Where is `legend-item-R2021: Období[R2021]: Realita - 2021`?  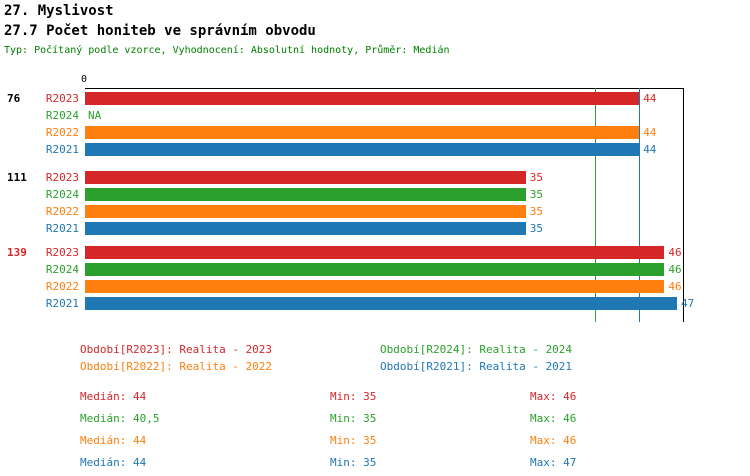
legend-item-R2021: Období[R2021]: Realita - 2021 is located at coordinates (476, 366).